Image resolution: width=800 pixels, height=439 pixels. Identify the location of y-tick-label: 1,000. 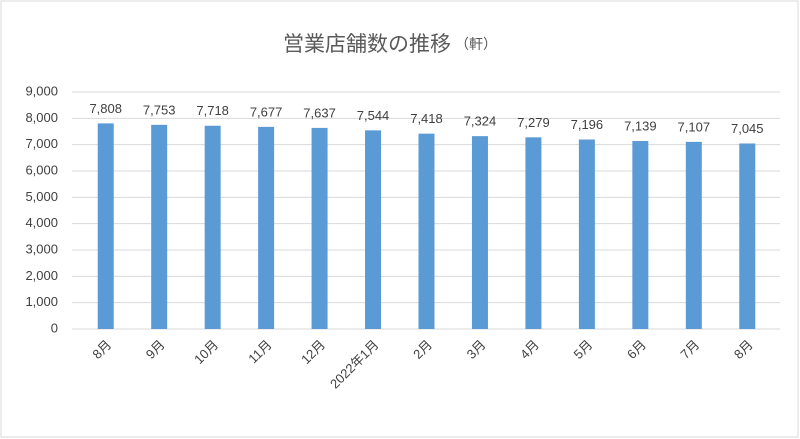
(41, 301).